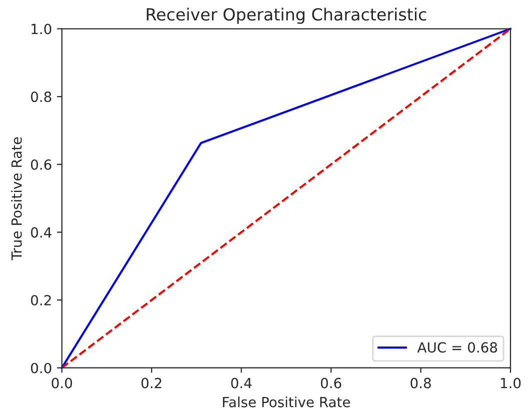 This screenshot has height=411, width=529. I want to click on x-tick-label: 0.8, so click(420, 383).